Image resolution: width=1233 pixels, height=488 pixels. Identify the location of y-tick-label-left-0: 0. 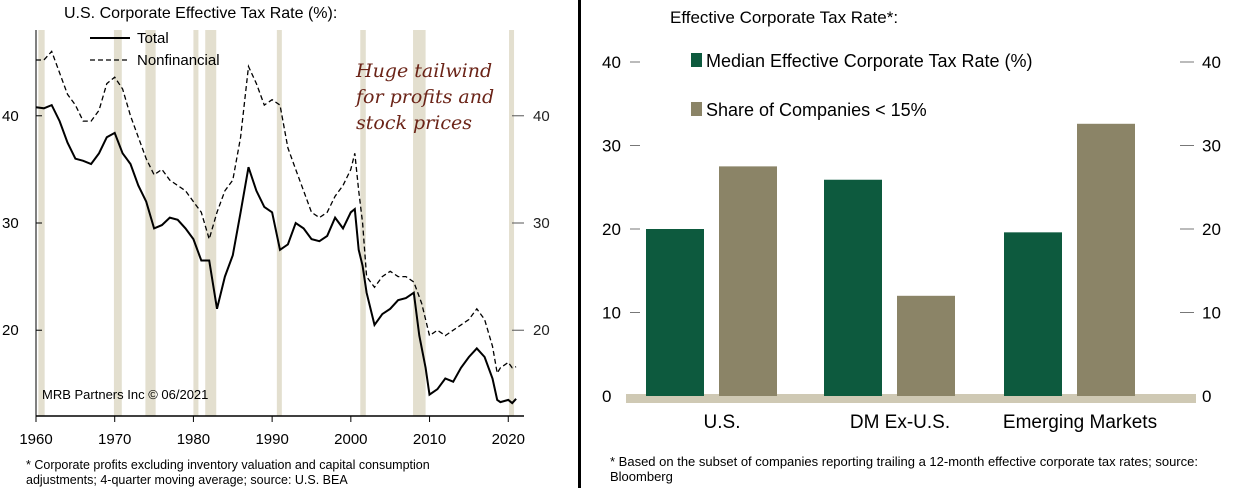
(606, 396).